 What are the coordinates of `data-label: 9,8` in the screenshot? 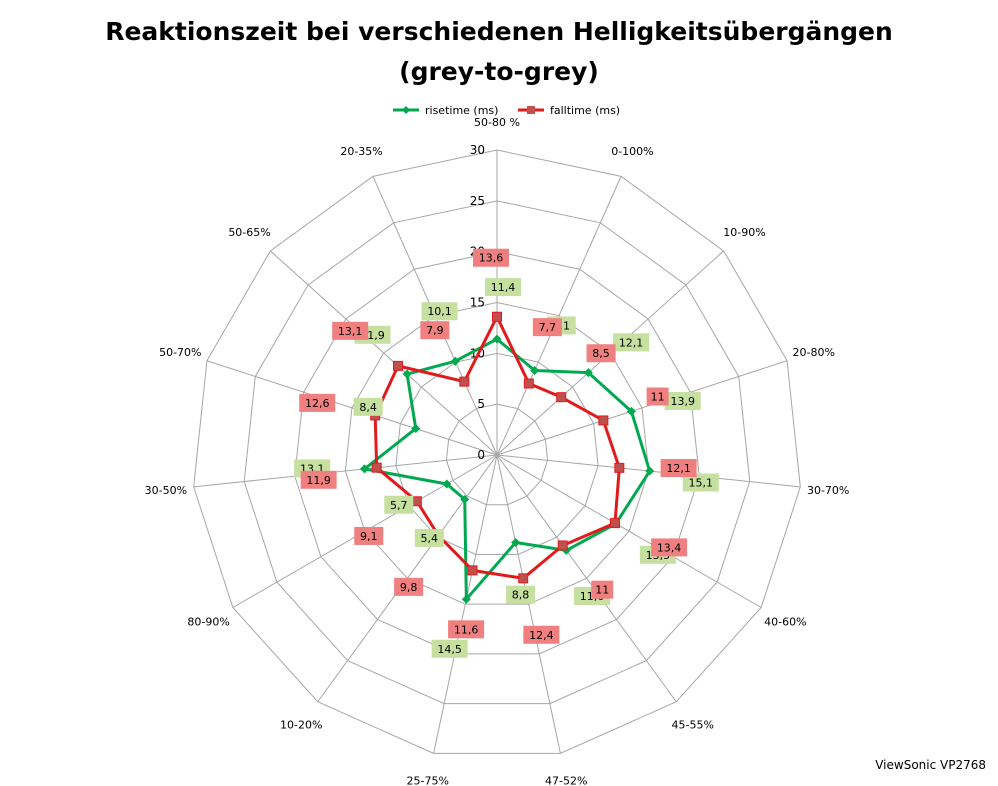 It's located at (409, 586).